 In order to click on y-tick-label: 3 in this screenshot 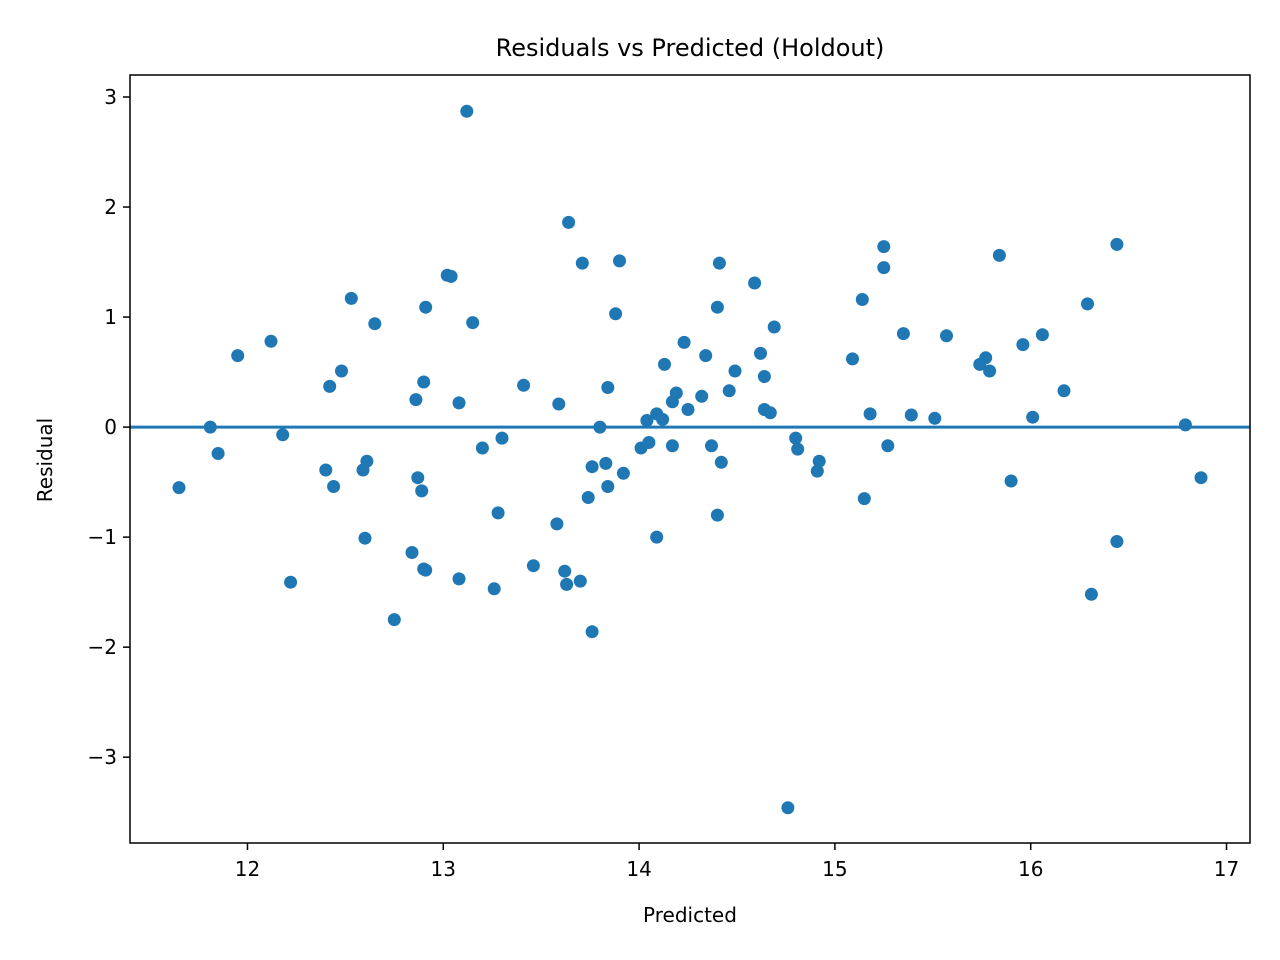, I will do `click(110, 97)`.